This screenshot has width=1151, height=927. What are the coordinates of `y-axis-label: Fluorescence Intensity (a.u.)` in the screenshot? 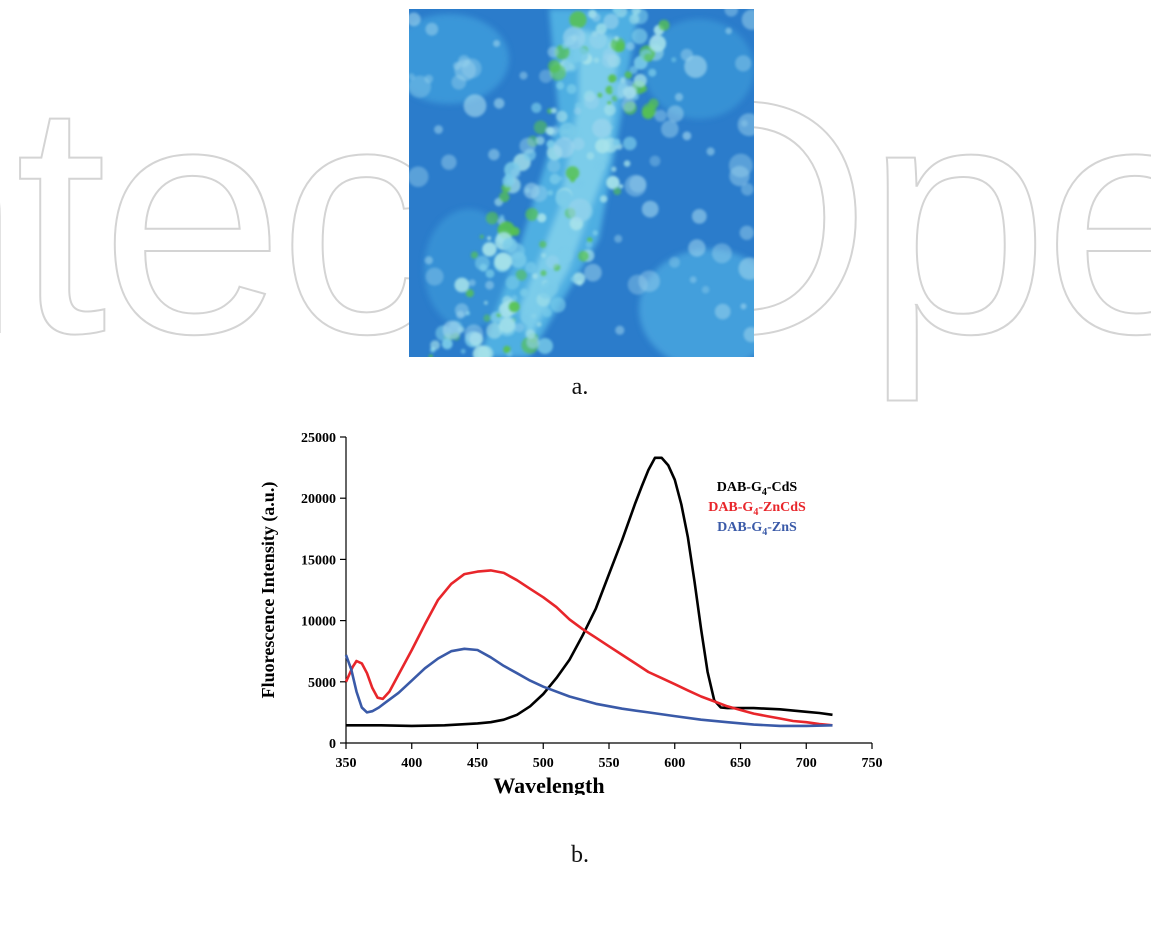 It's located at (268, 590).